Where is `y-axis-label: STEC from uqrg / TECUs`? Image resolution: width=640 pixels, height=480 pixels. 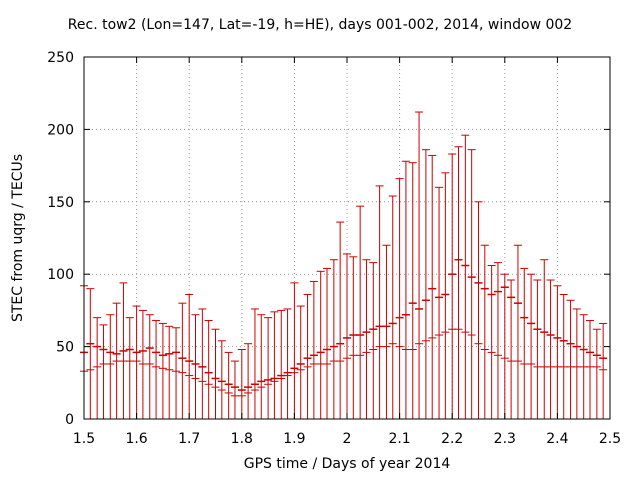
y-axis-label: STEC from uqrg / TECUs is located at coordinates (18, 238).